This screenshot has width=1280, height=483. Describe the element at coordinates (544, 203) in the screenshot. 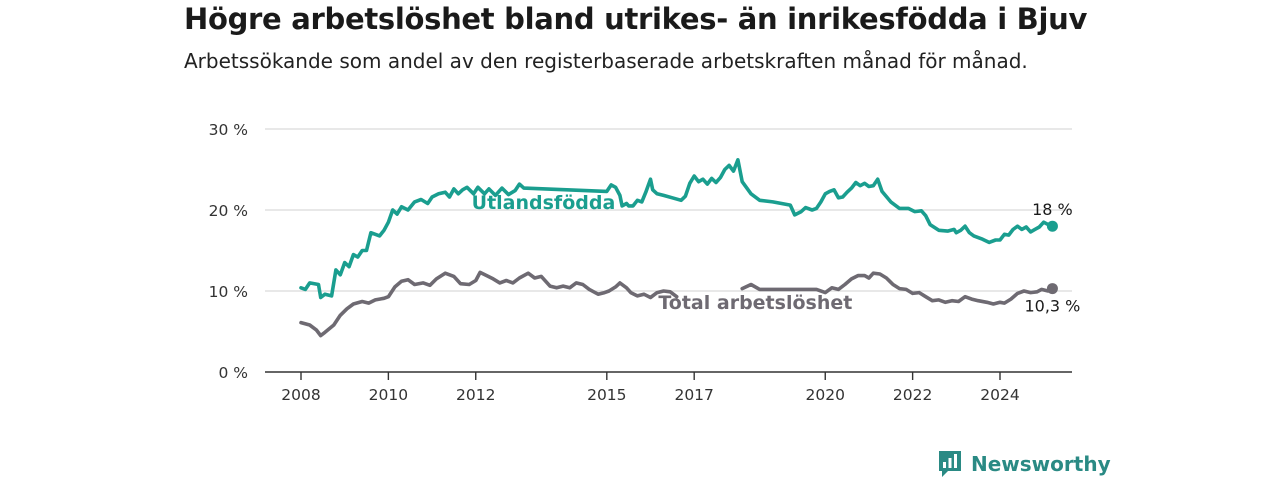

I see `series-label-utlandsfodda: Utlandsfödda` at that location.